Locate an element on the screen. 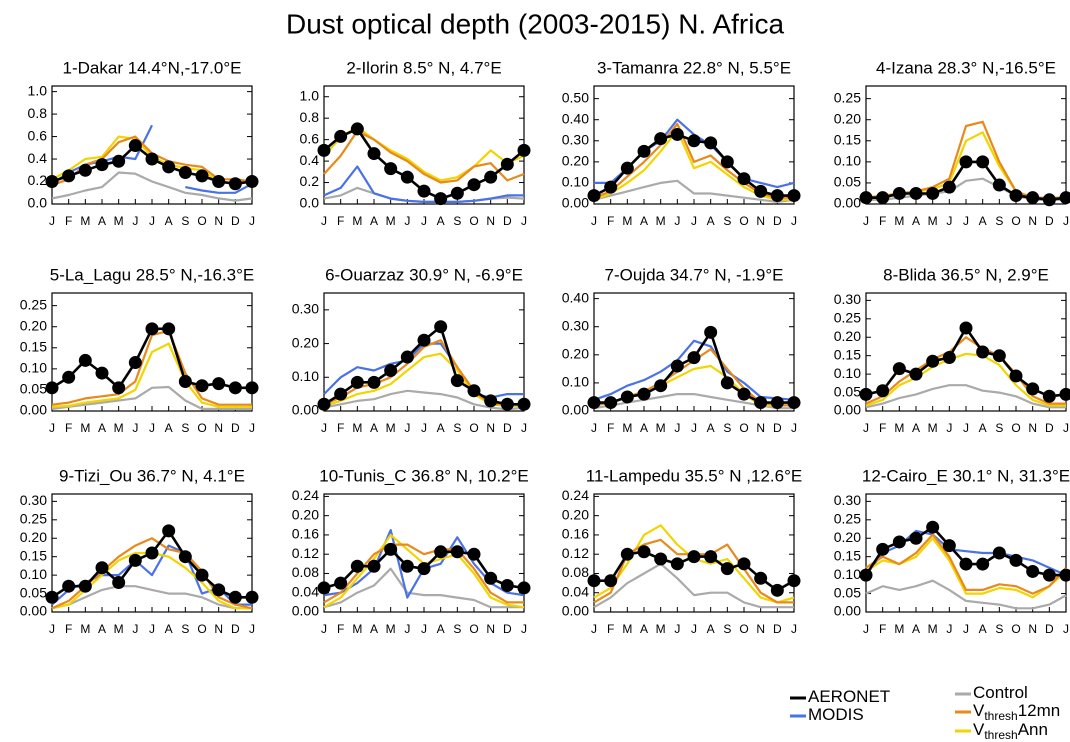 The width and height of the screenshot is (1070, 742). legend-name: AERONET is located at coordinates (849, 696).